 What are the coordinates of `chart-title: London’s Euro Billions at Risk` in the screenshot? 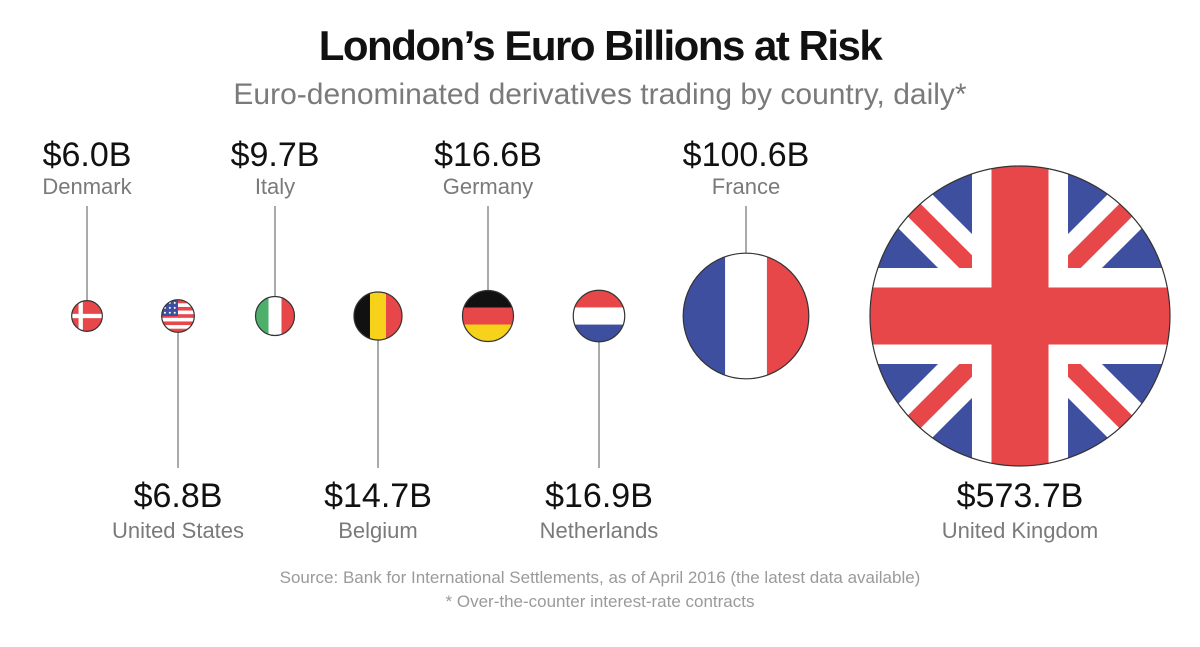 It's located at (600, 45).